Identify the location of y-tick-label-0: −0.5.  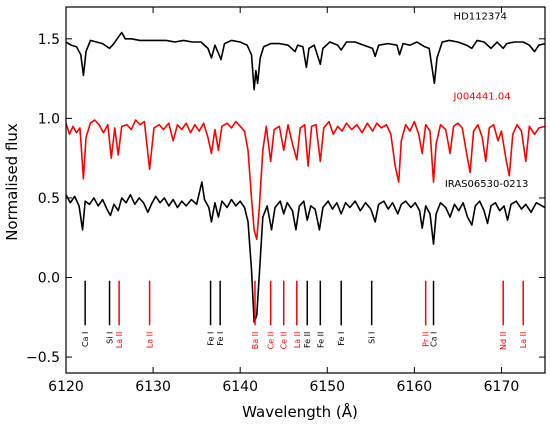
(43, 358).